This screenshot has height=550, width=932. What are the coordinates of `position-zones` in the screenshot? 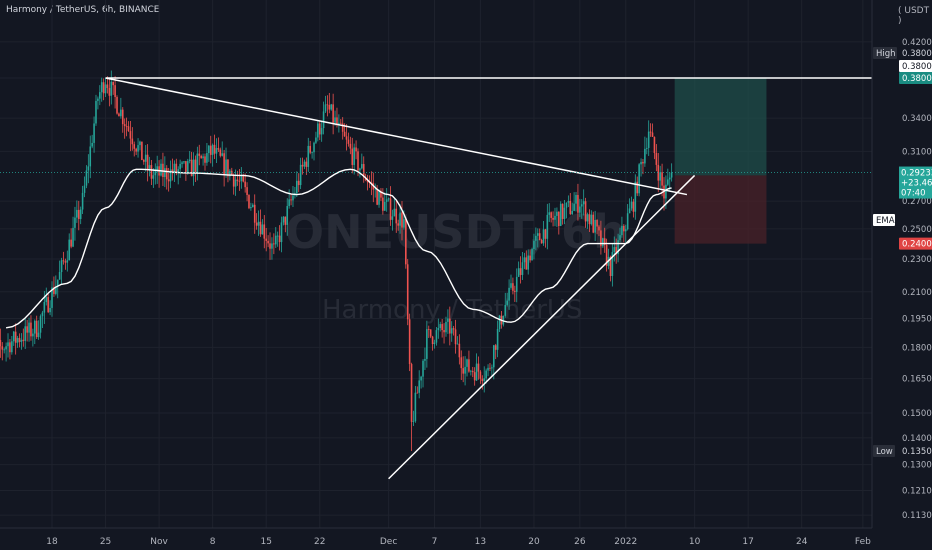 It's located at (720, 161).